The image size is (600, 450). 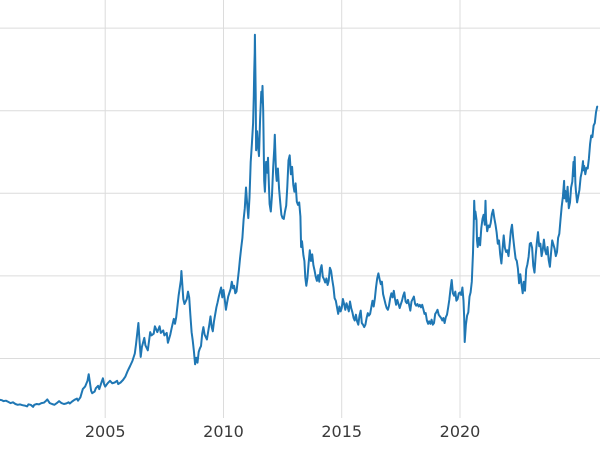 What do you see at coordinates (460, 431) in the screenshot?
I see `x-tick-label-2020: 2020` at bounding box center [460, 431].